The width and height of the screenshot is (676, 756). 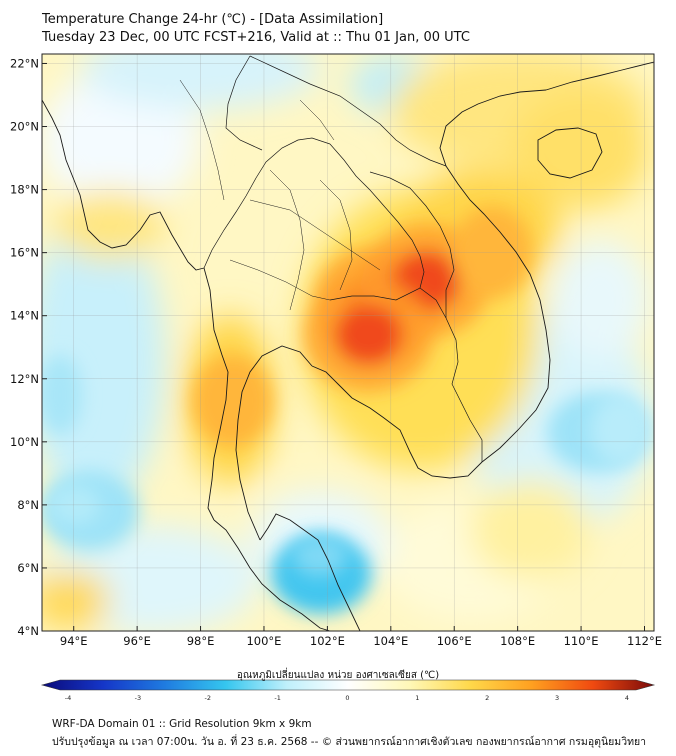 I want to click on colorbar-tick-label: -4, so click(x=68, y=698).